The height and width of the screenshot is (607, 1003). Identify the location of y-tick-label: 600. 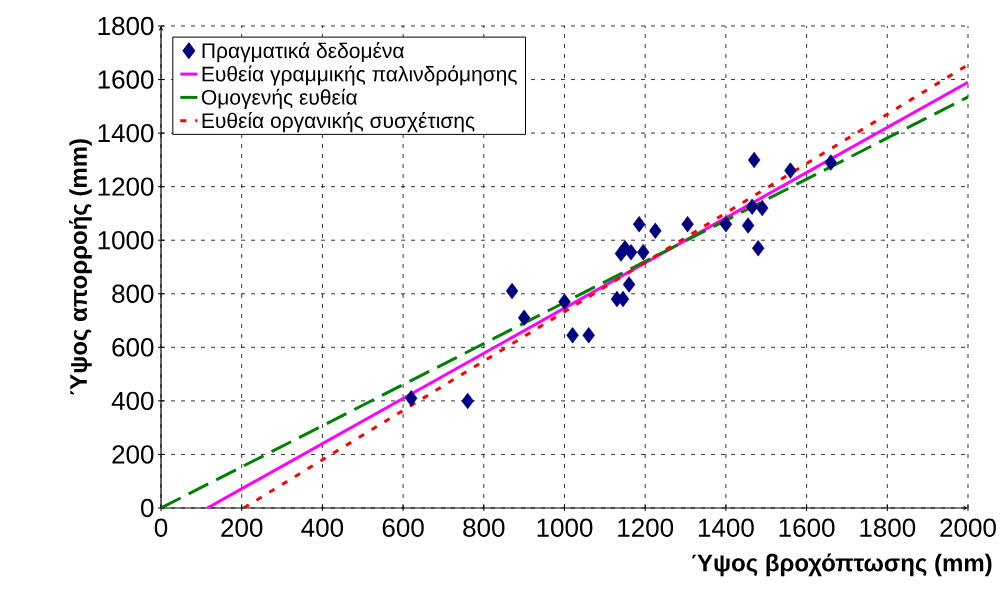
(133, 347).